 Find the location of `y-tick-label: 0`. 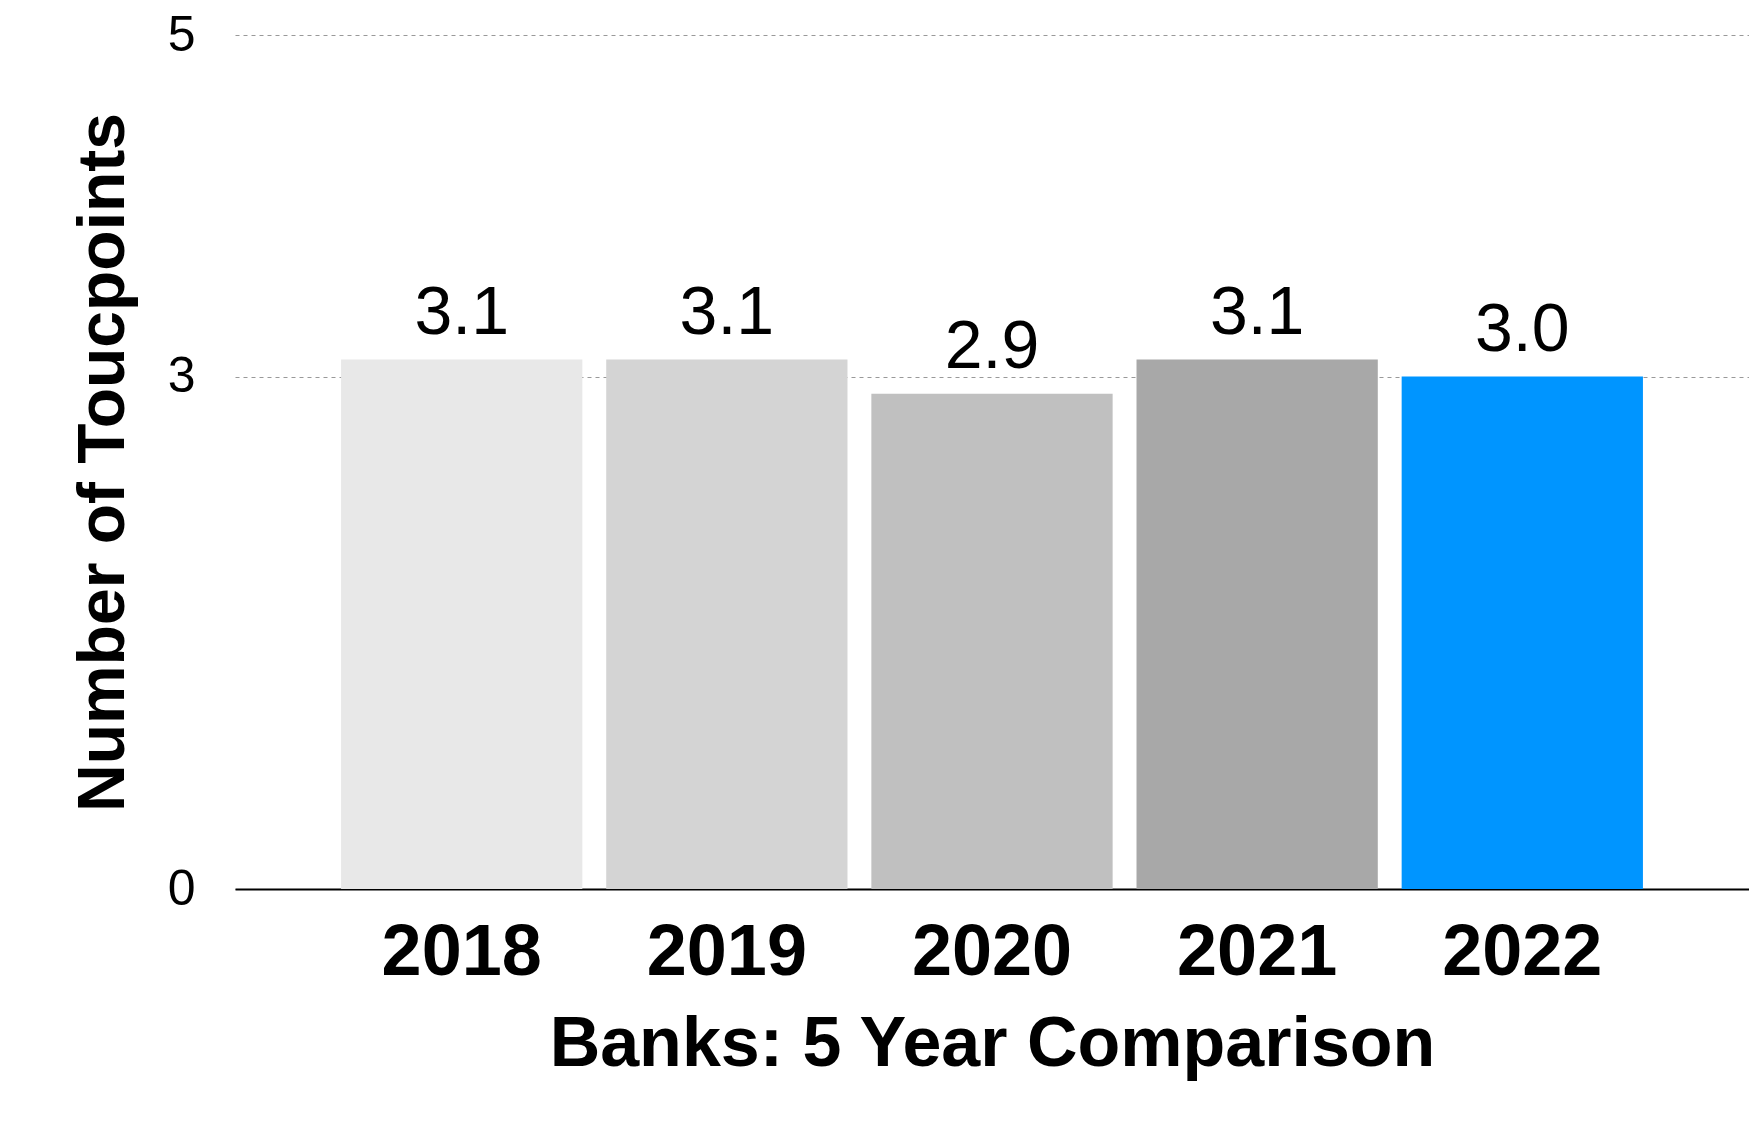

y-tick-label: 0 is located at coordinates (181, 887).